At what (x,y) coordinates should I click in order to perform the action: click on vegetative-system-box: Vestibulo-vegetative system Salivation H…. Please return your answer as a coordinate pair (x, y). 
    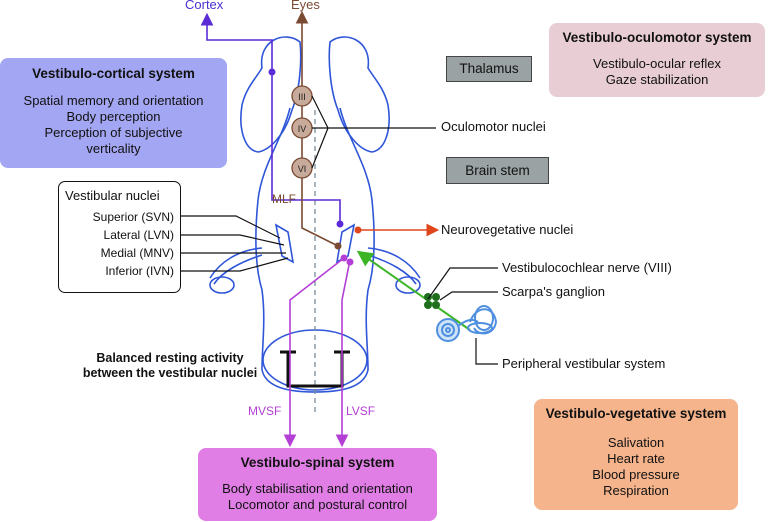
    Looking at the image, I should click on (636, 454).